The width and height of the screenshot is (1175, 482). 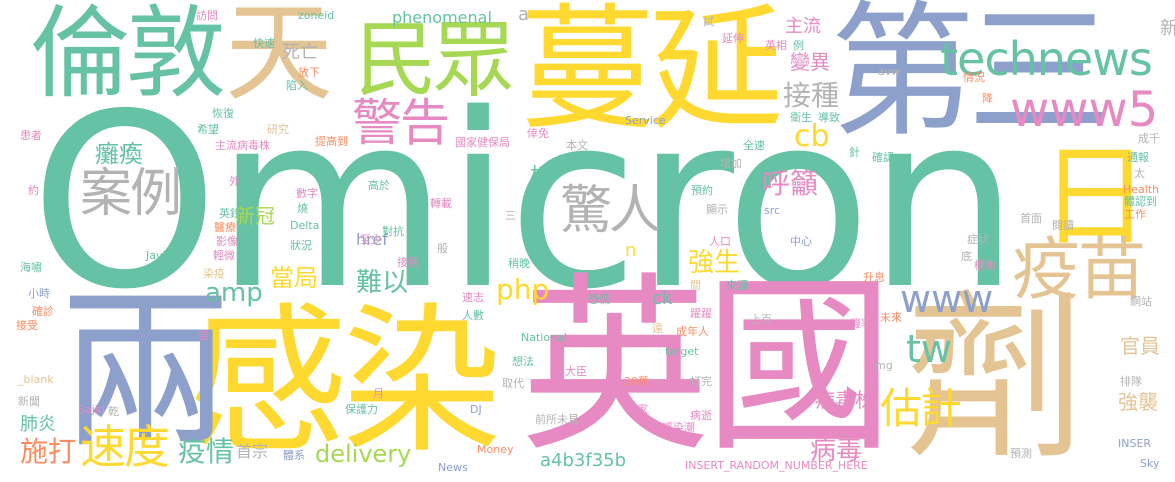 What do you see at coordinates (401, 123) in the screenshot?
I see `word-jinggao: 警告` at bounding box center [401, 123].